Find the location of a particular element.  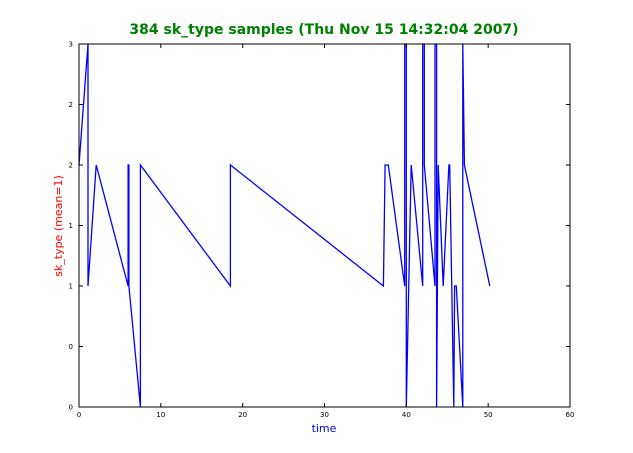

x-axis-label: time is located at coordinates (324, 428).